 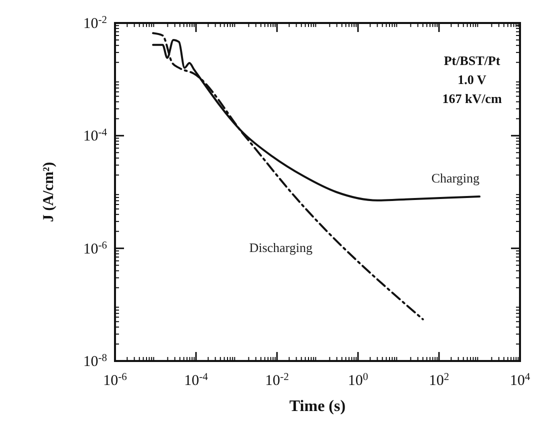 I want to click on annotation: 1.0 V, so click(x=472, y=79).